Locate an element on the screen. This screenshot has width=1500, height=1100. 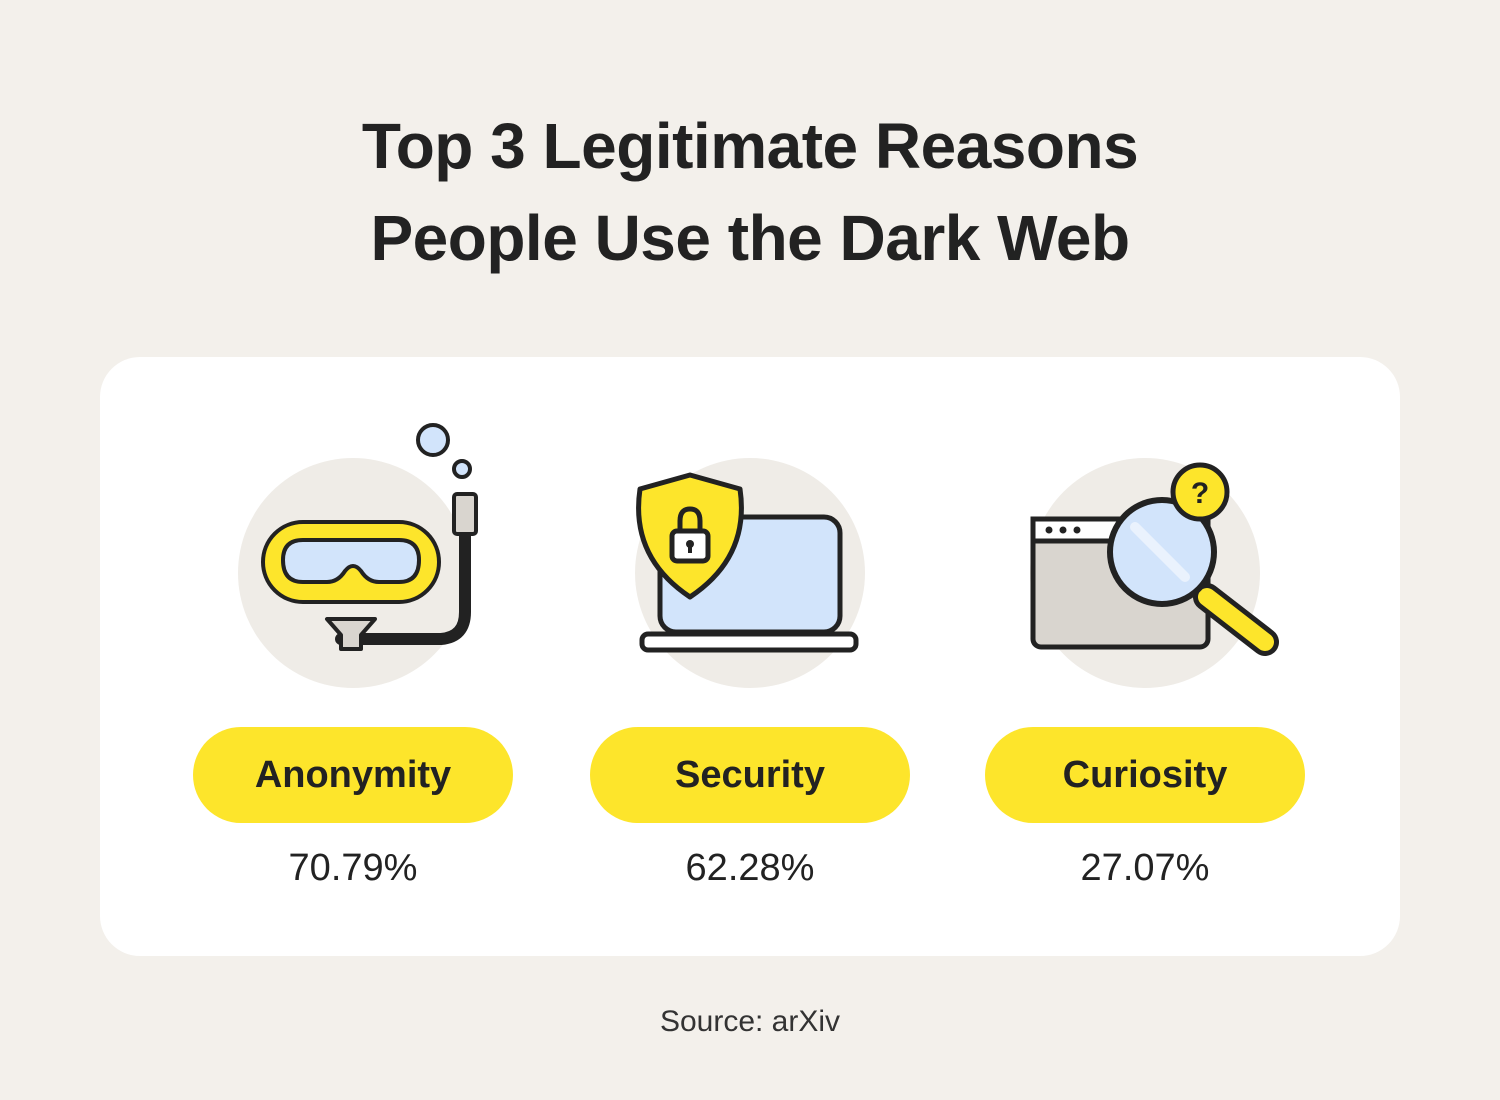
reason-anonymity: Anonymity 70.79% is located at coordinates (353, 656).